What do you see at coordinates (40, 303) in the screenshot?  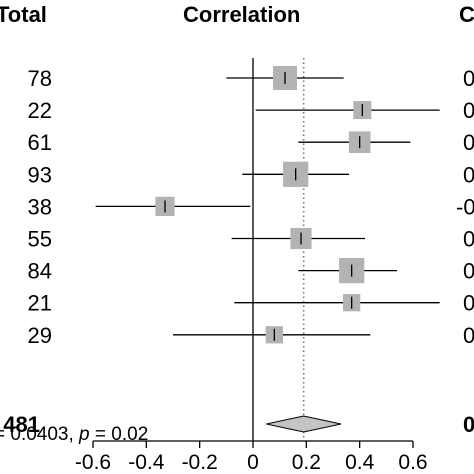 I see `study-total: 21` at bounding box center [40, 303].